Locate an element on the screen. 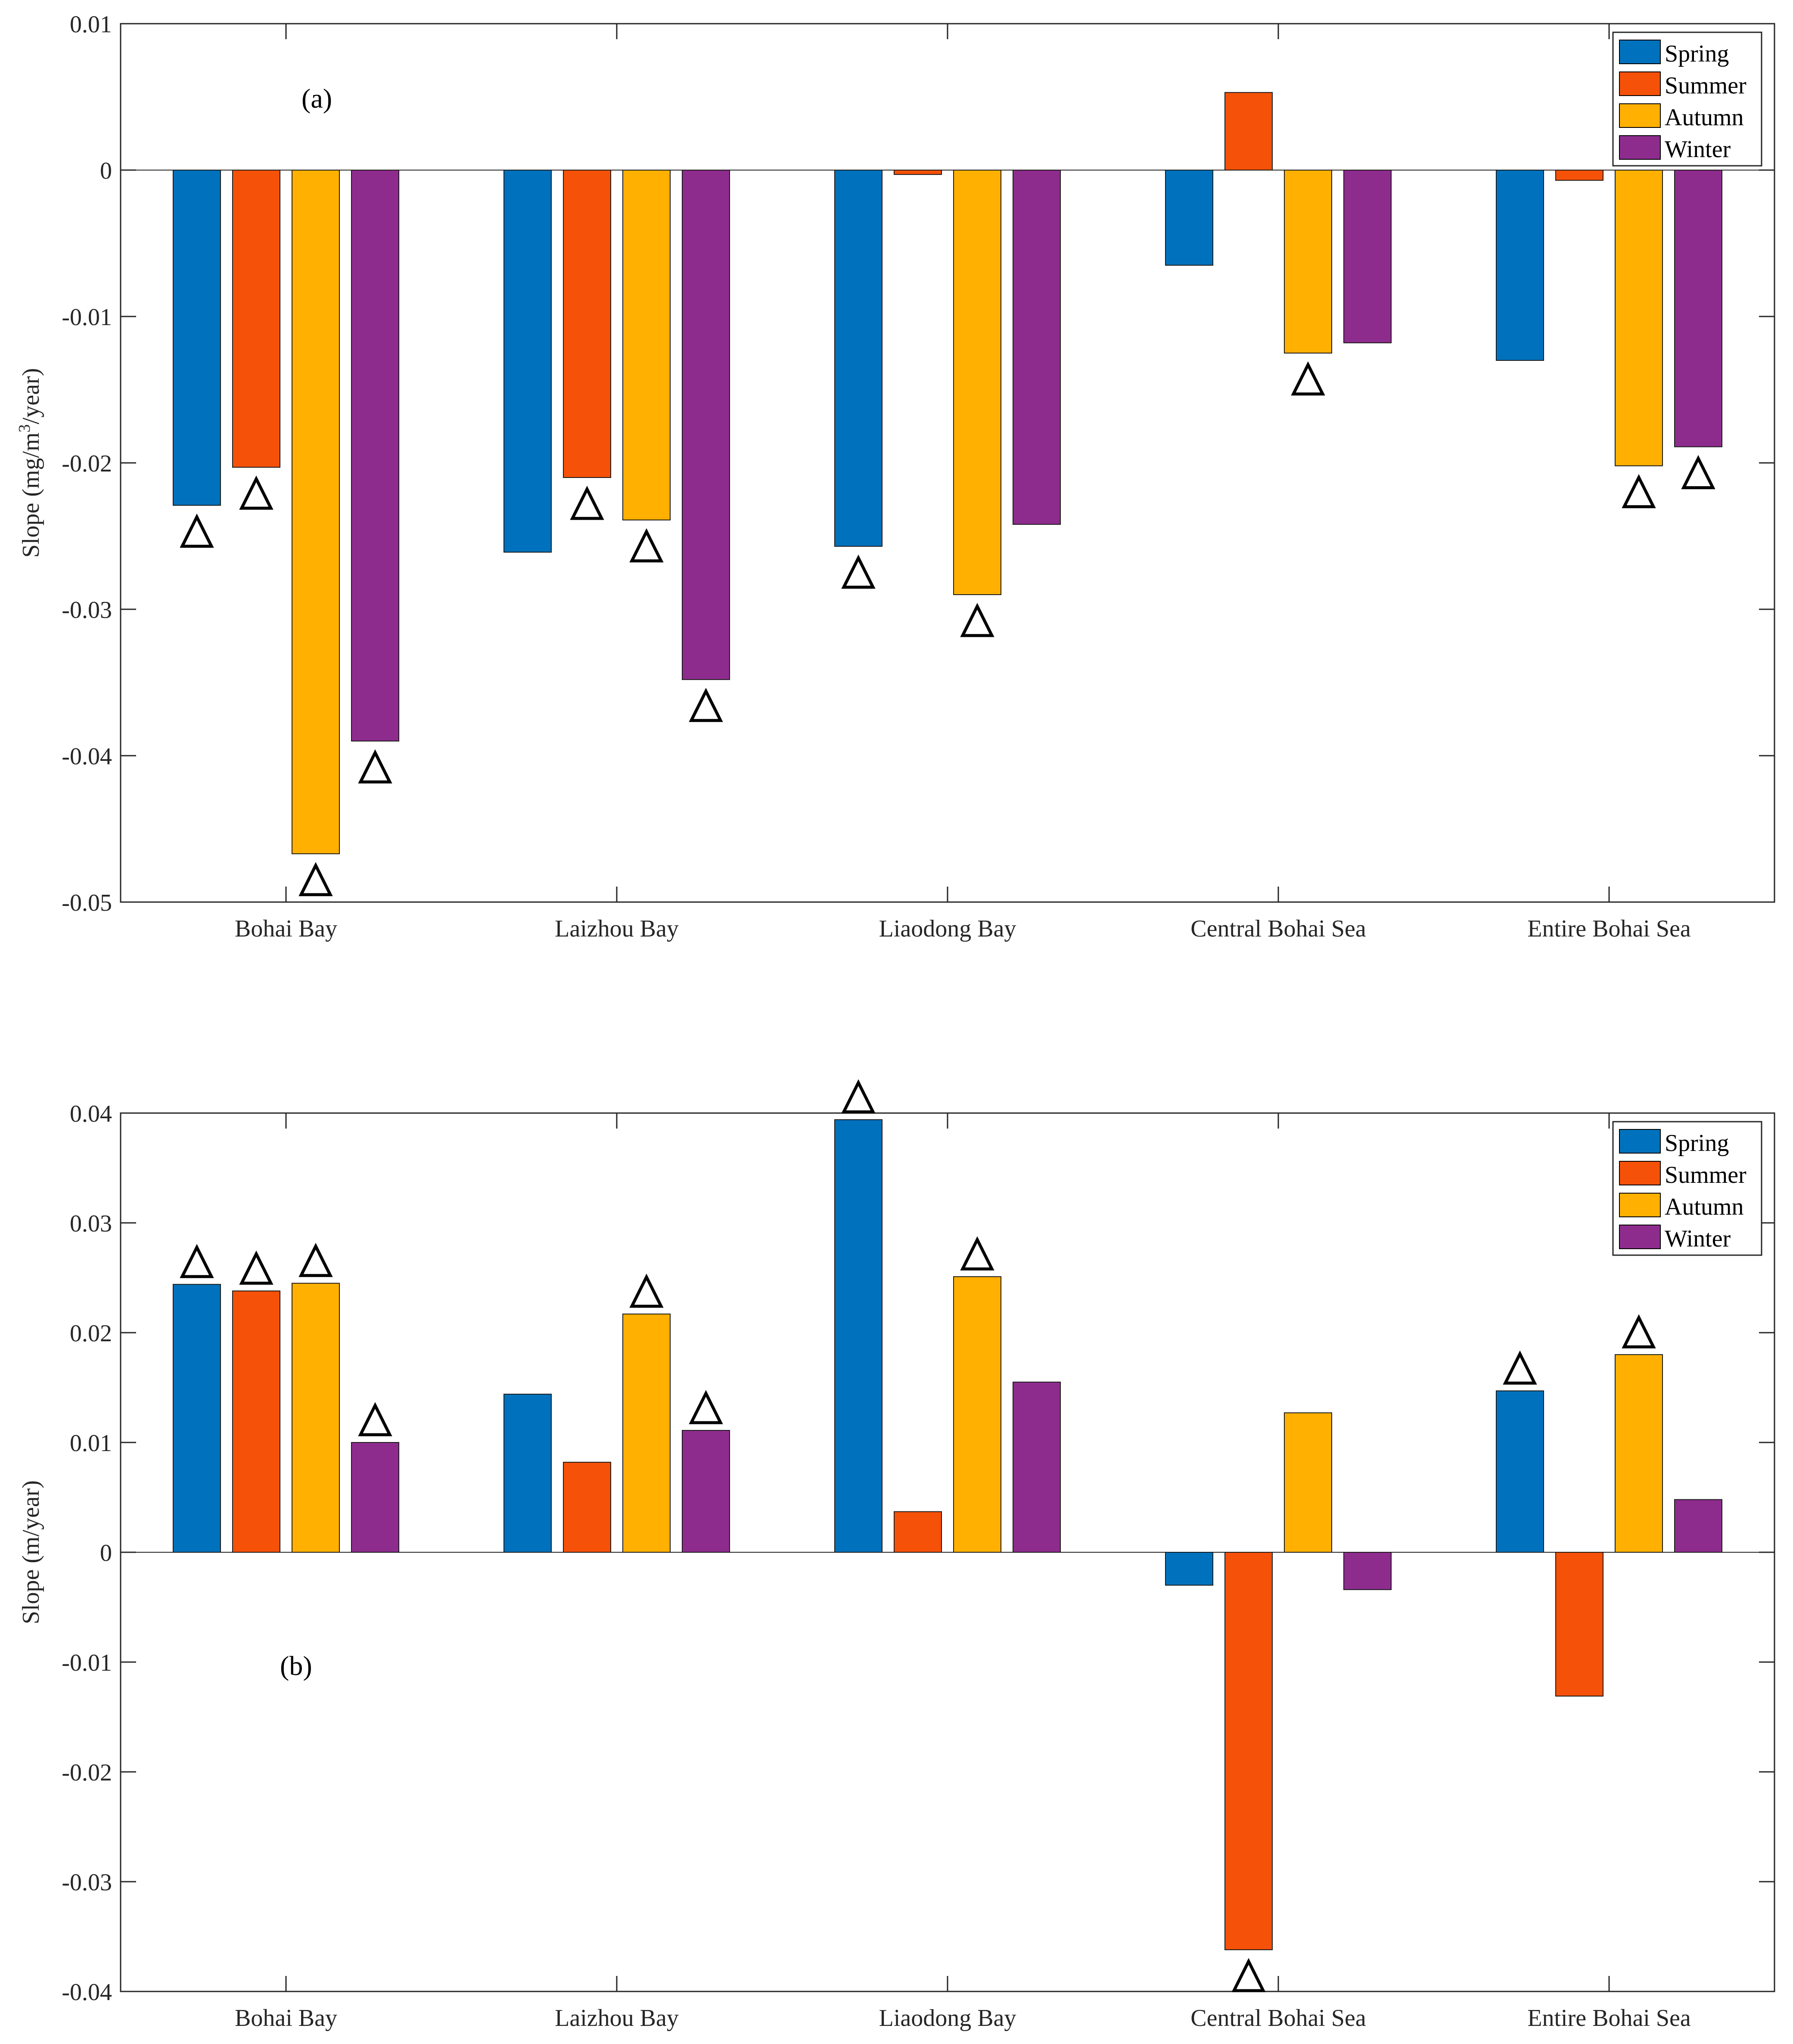 The width and height of the screenshot is (1793, 2044). bar-spring-central-bohai-sea is located at coordinates (1189, 1569).